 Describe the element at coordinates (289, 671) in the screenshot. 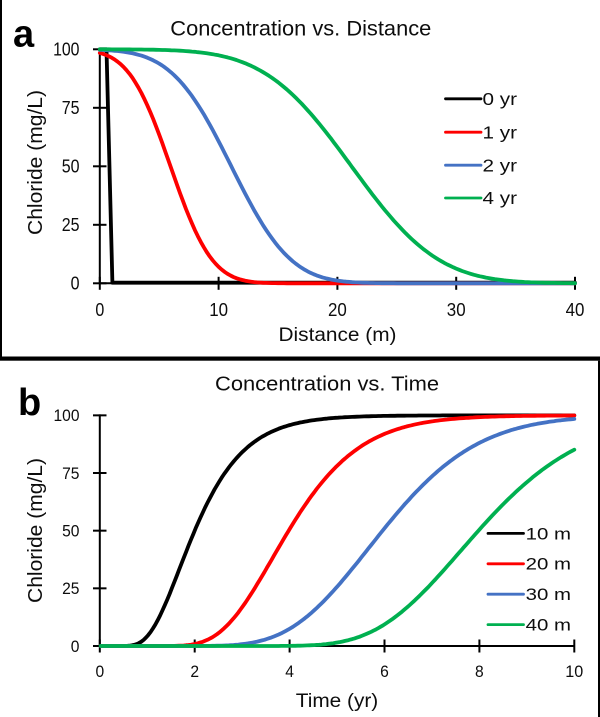

I see `svg-text: 4` at that location.